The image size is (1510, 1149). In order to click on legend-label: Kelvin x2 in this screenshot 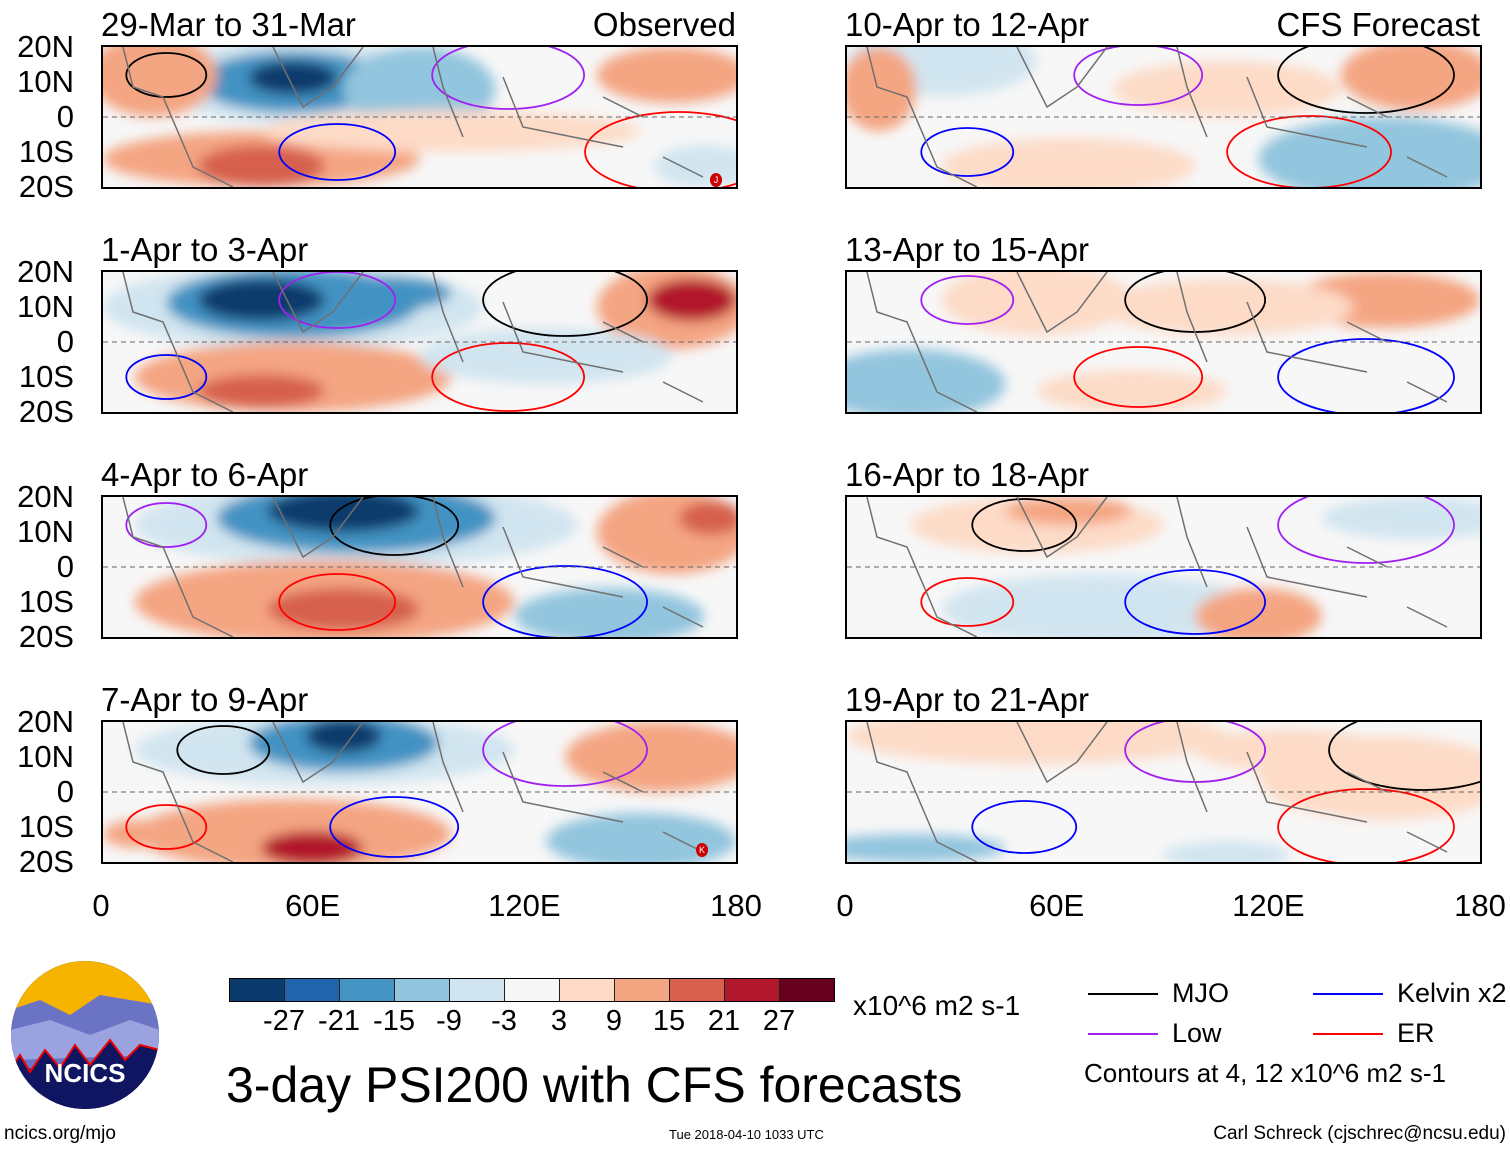, I will do `click(1452, 993)`.